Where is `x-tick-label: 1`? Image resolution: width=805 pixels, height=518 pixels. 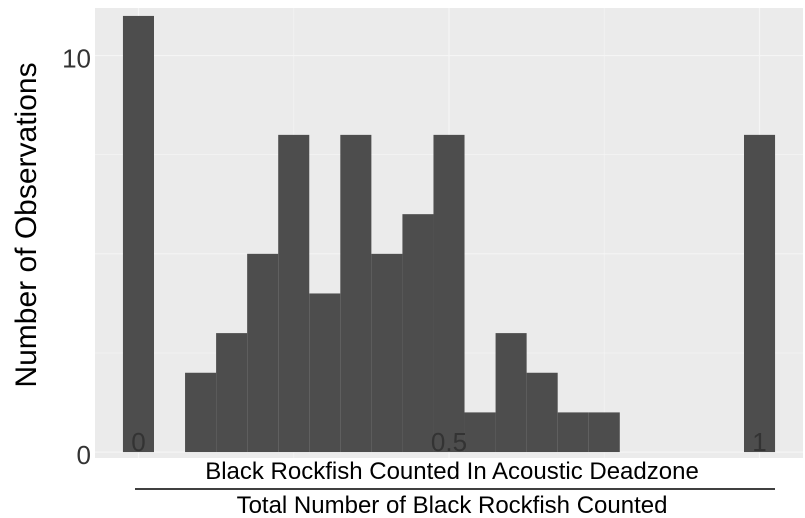
x-tick-label: 1 is located at coordinates (759, 442).